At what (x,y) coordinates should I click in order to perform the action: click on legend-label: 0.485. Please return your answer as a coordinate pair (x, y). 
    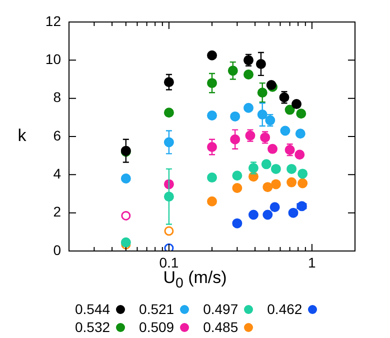
    Looking at the image, I should click on (220, 327).